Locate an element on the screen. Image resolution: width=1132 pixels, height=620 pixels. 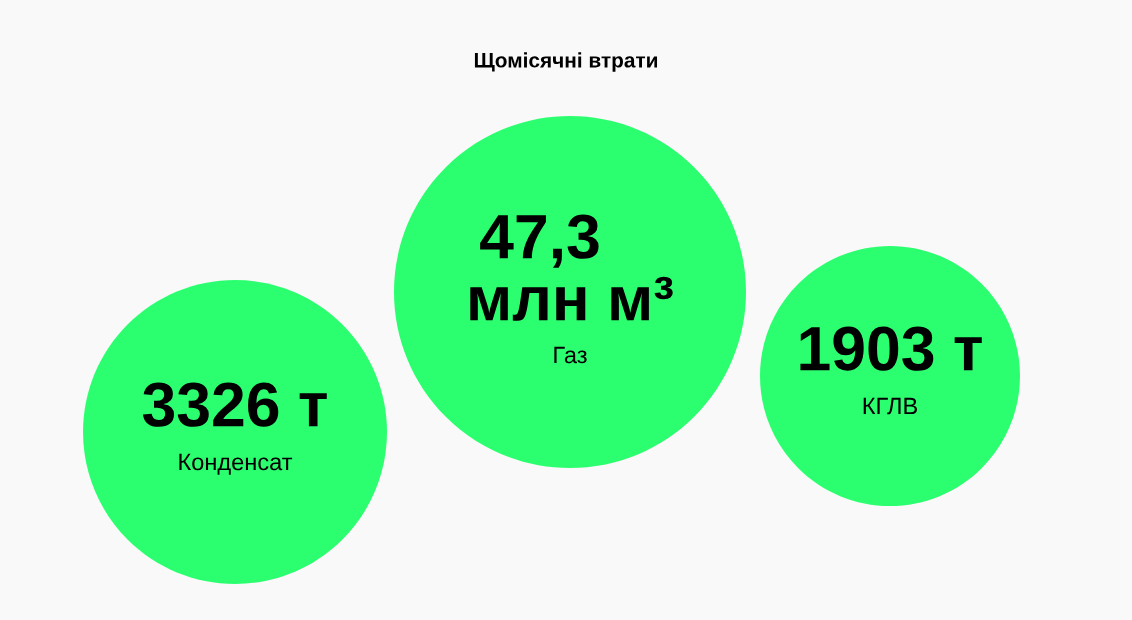
category-label: КГЛВ is located at coordinates (890, 406).